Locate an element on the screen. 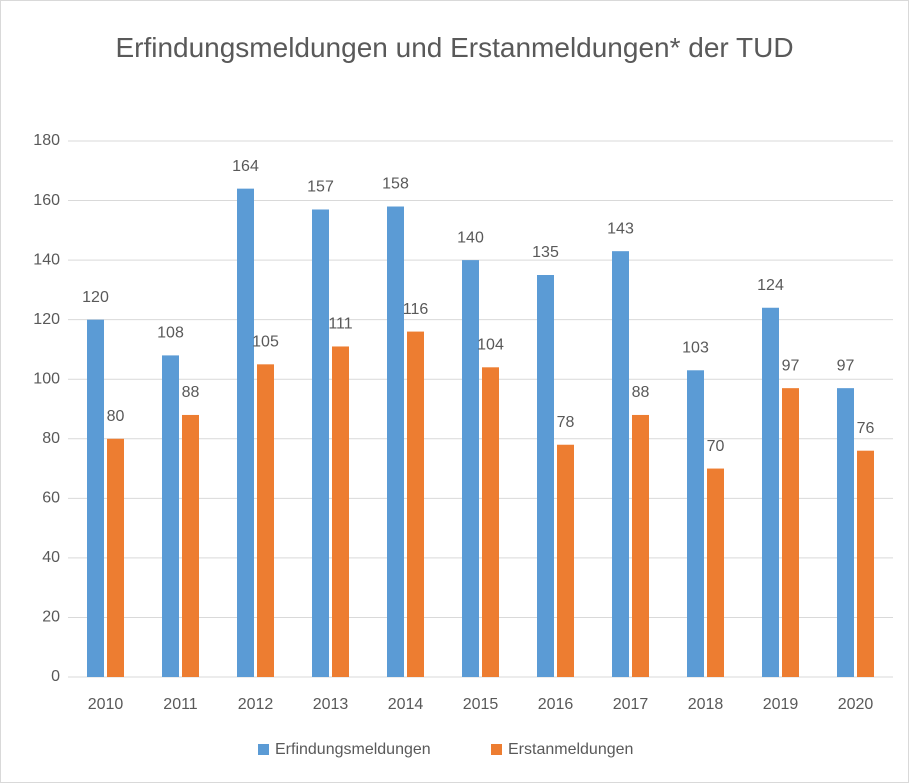 The width and height of the screenshot is (909, 783). value-label: 104 is located at coordinates (490, 345).